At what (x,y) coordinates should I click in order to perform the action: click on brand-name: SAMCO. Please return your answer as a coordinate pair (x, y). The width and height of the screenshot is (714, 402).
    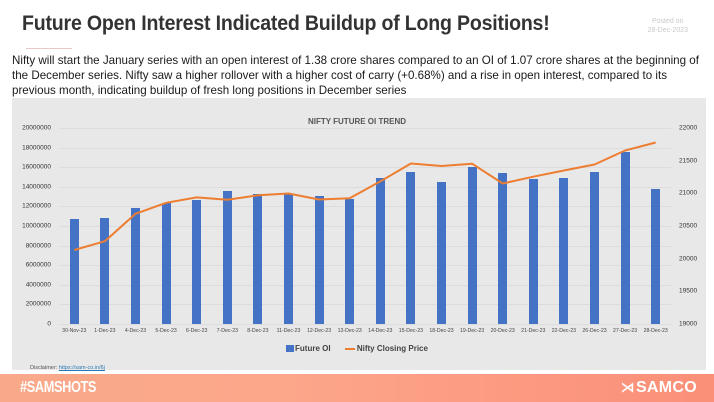
    Looking at the image, I should click on (666, 387).